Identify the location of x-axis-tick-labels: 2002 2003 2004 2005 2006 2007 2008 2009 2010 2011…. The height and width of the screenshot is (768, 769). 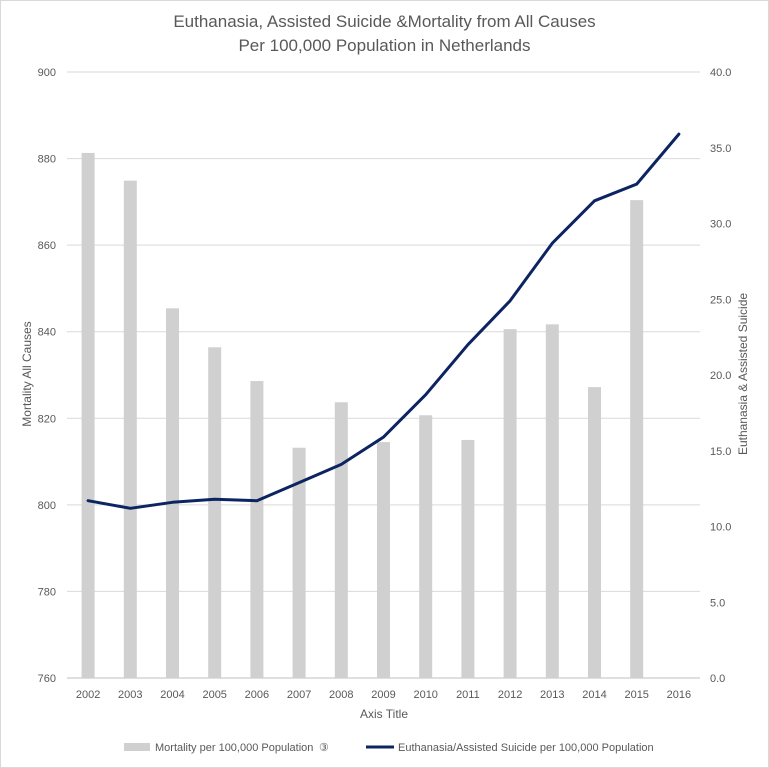
(383, 695).